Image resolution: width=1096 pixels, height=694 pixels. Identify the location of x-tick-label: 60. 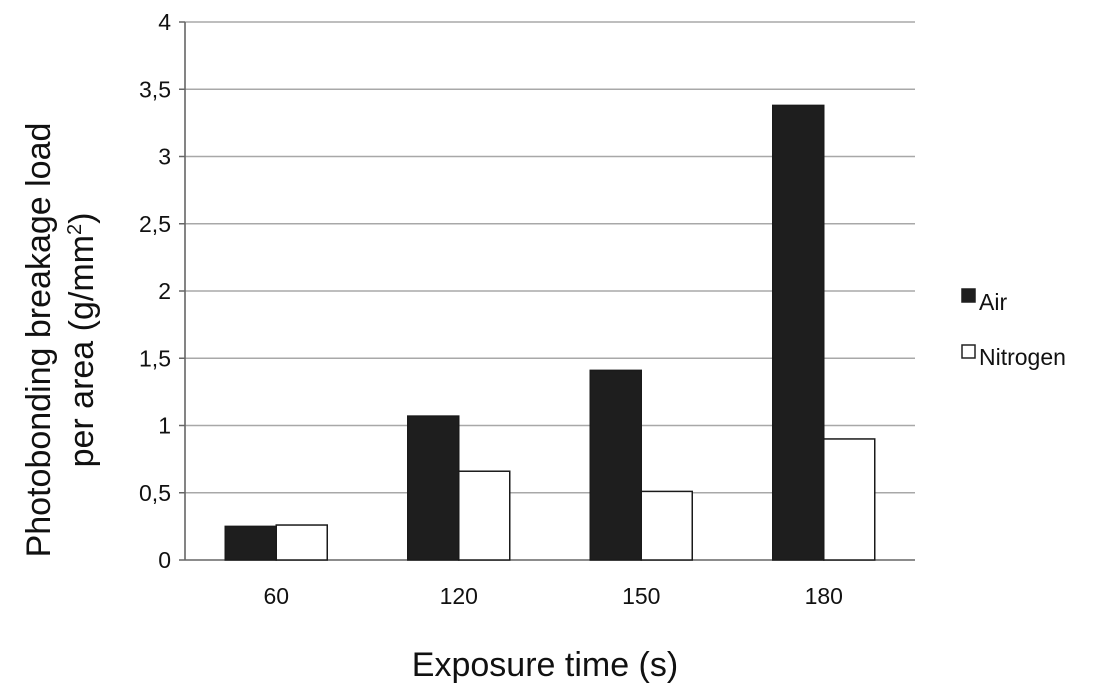
(276, 596).